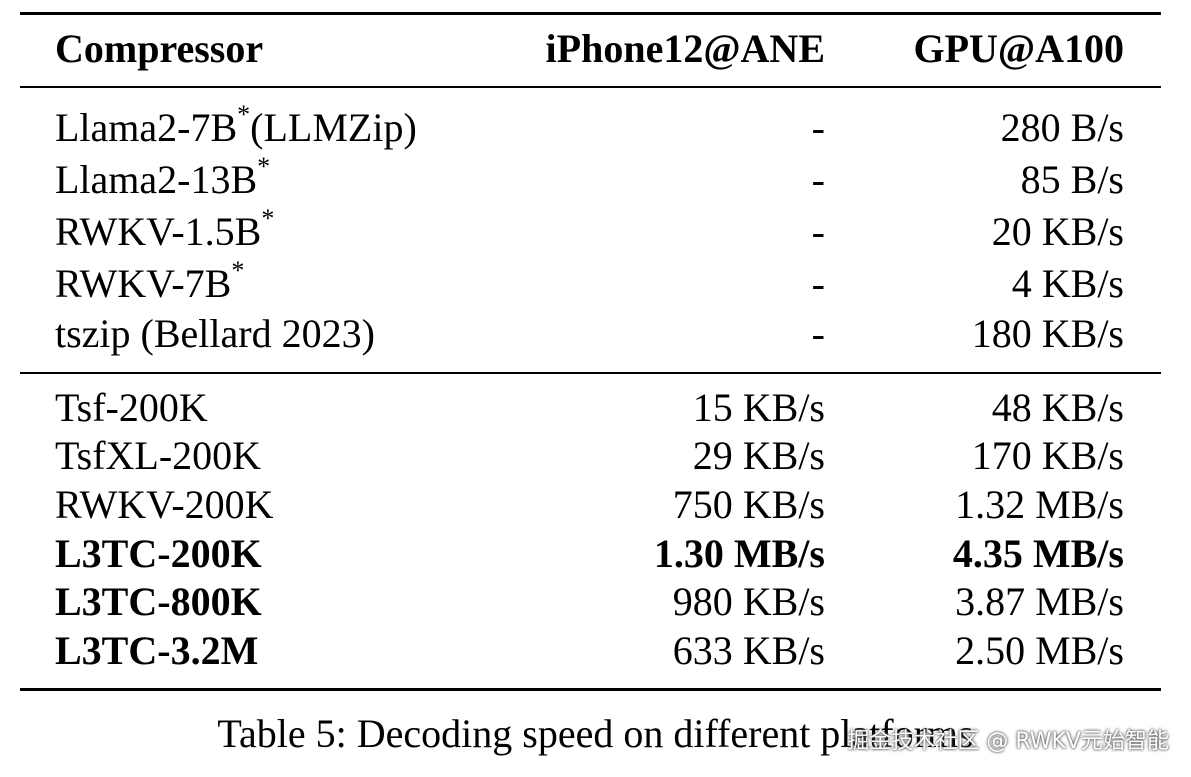 This screenshot has width=1191, height=777. What do you see at coordinates (158, 553) in the screenshot?
I see `compressor-name: L3TC-200K` at bounding box center [158, 553].